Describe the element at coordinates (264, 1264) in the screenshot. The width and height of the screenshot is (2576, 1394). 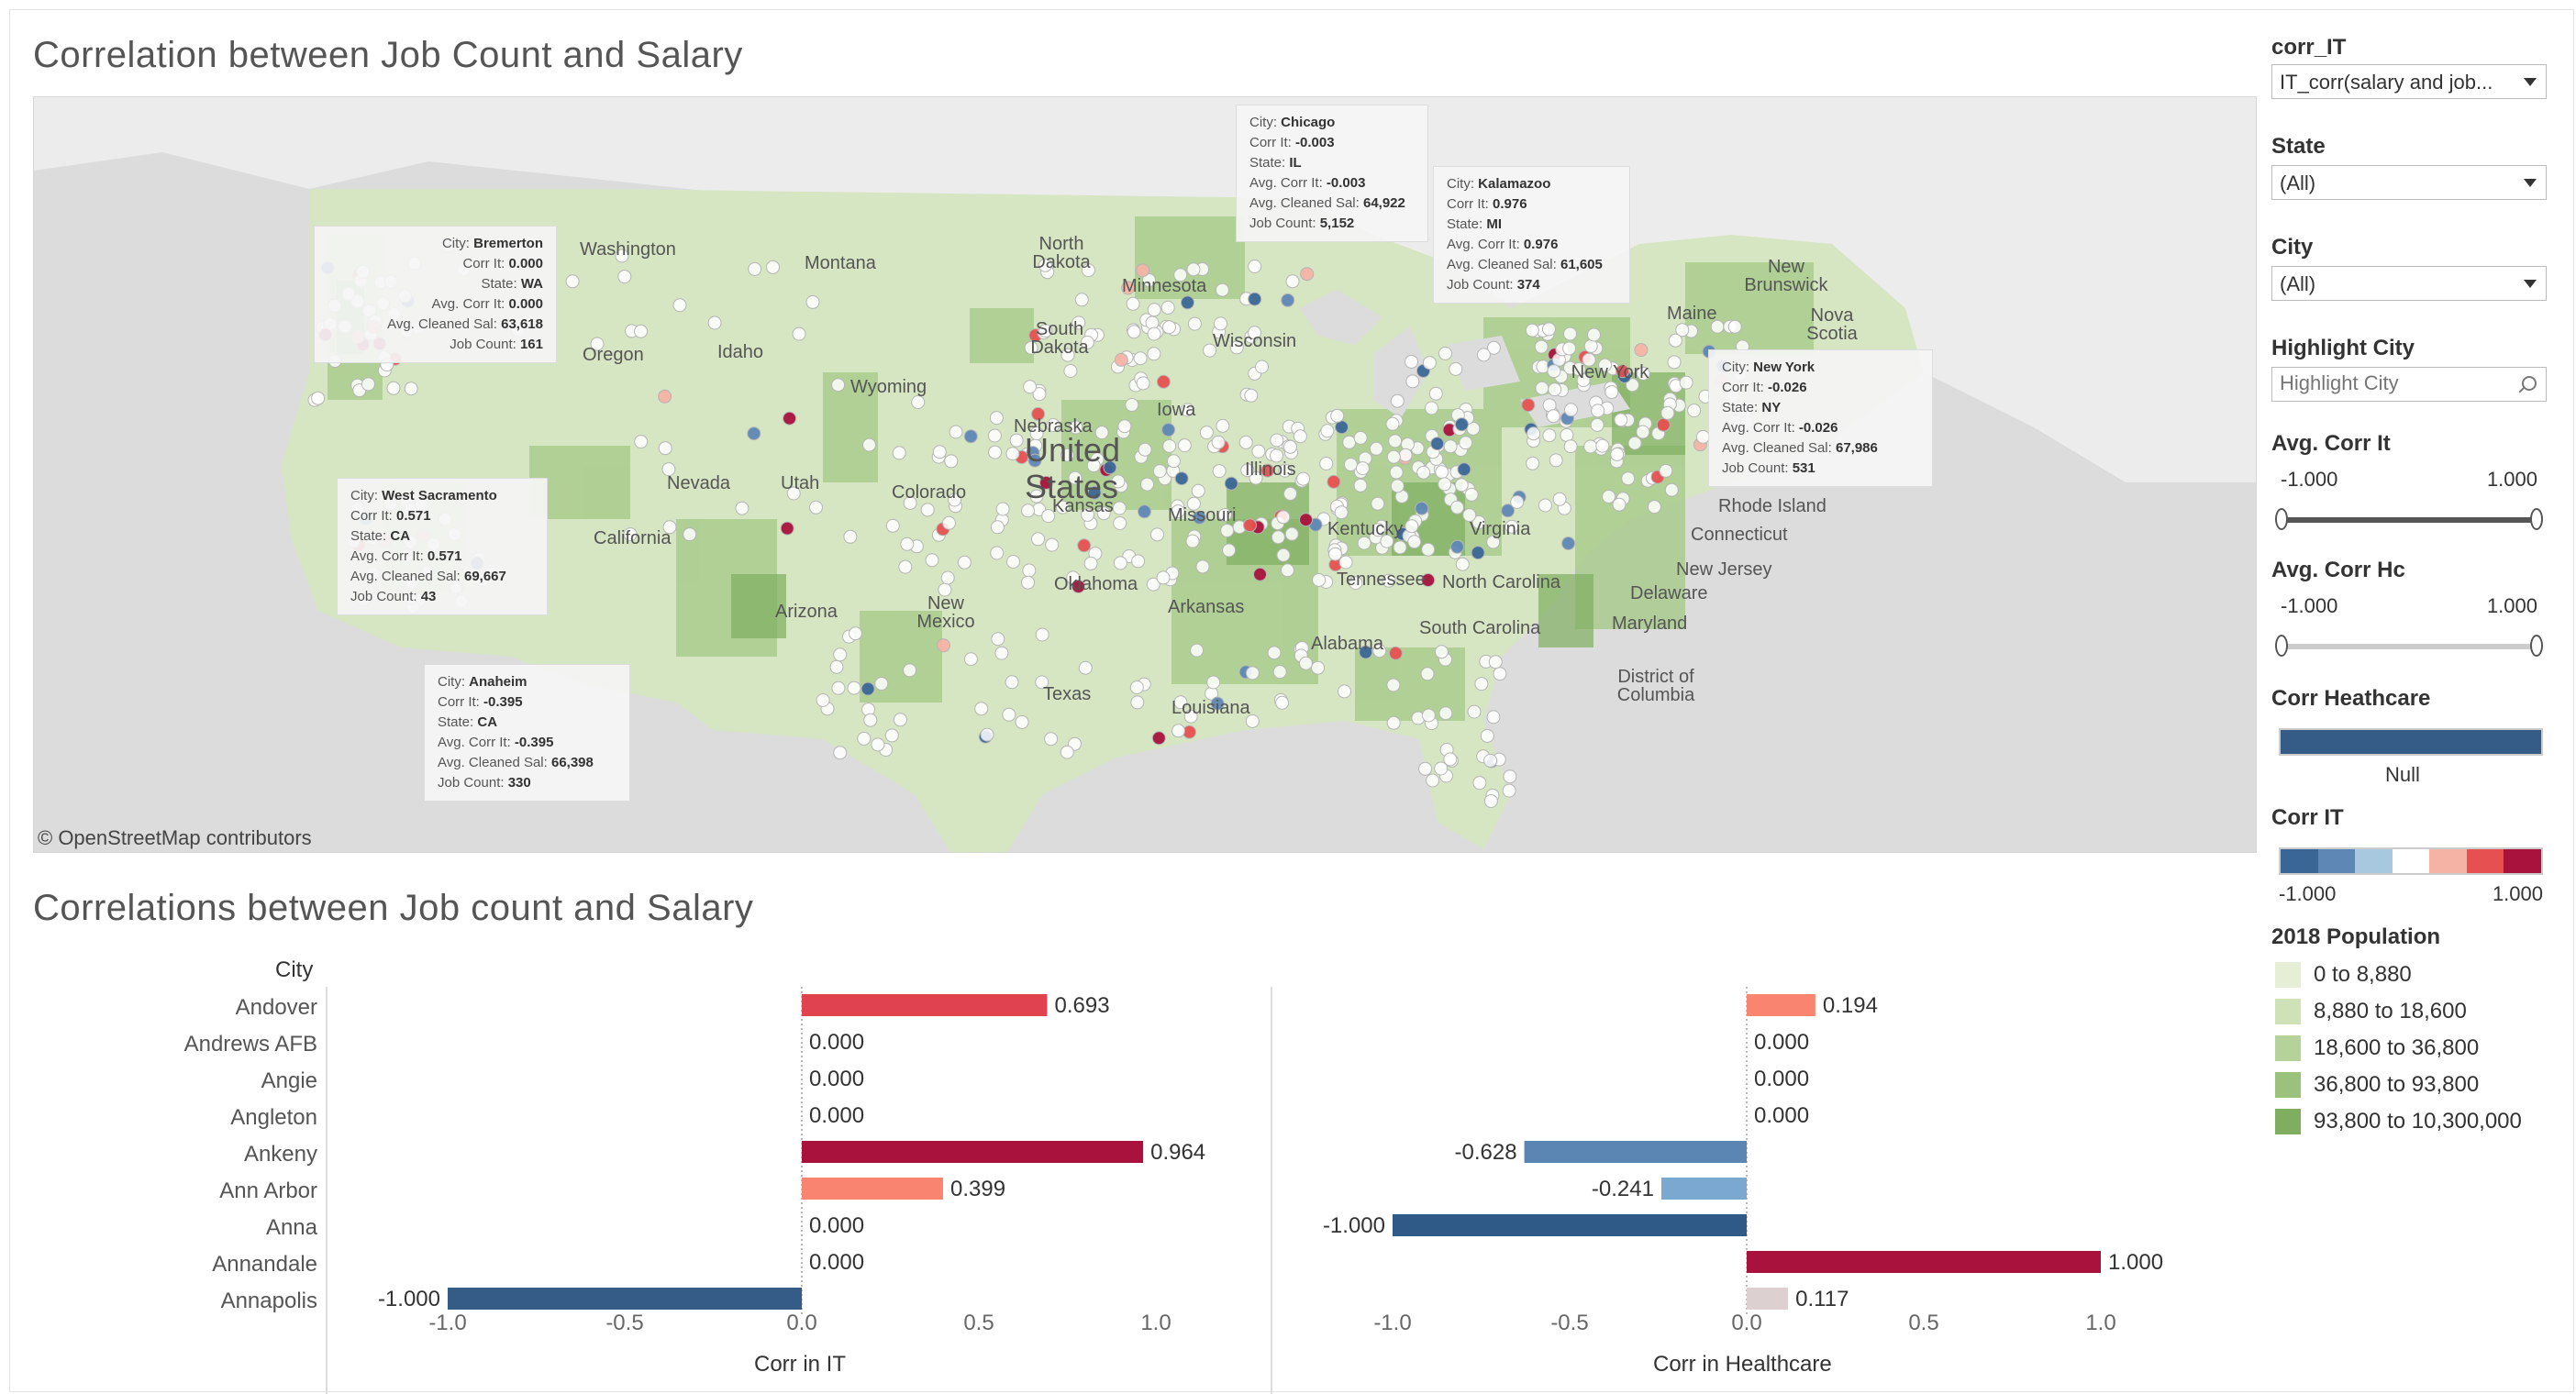
I see `category-label: Annandale` at that location.